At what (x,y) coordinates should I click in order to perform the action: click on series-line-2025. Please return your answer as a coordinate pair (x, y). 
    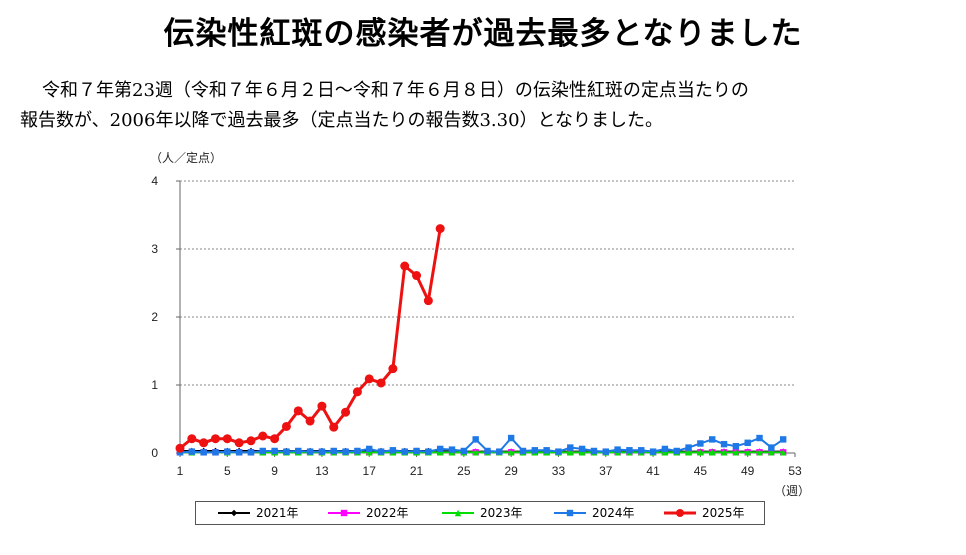
    Looking at the image, I should click on (310, 339).